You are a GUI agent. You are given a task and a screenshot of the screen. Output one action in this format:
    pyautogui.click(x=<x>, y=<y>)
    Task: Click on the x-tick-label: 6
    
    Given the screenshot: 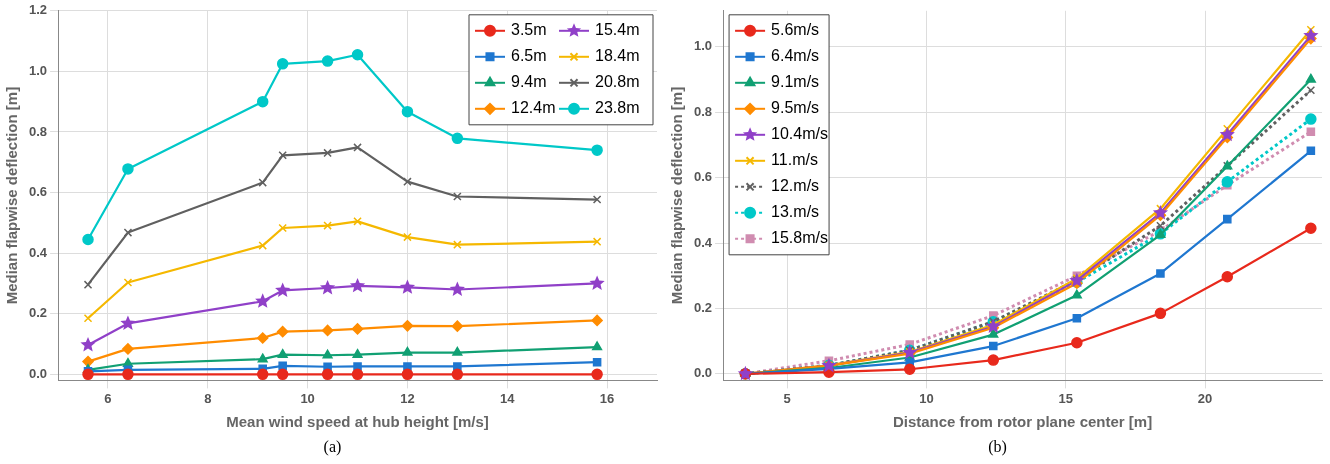 What is the action you would take?
    pyautogui.click(x=108, y=398)
    